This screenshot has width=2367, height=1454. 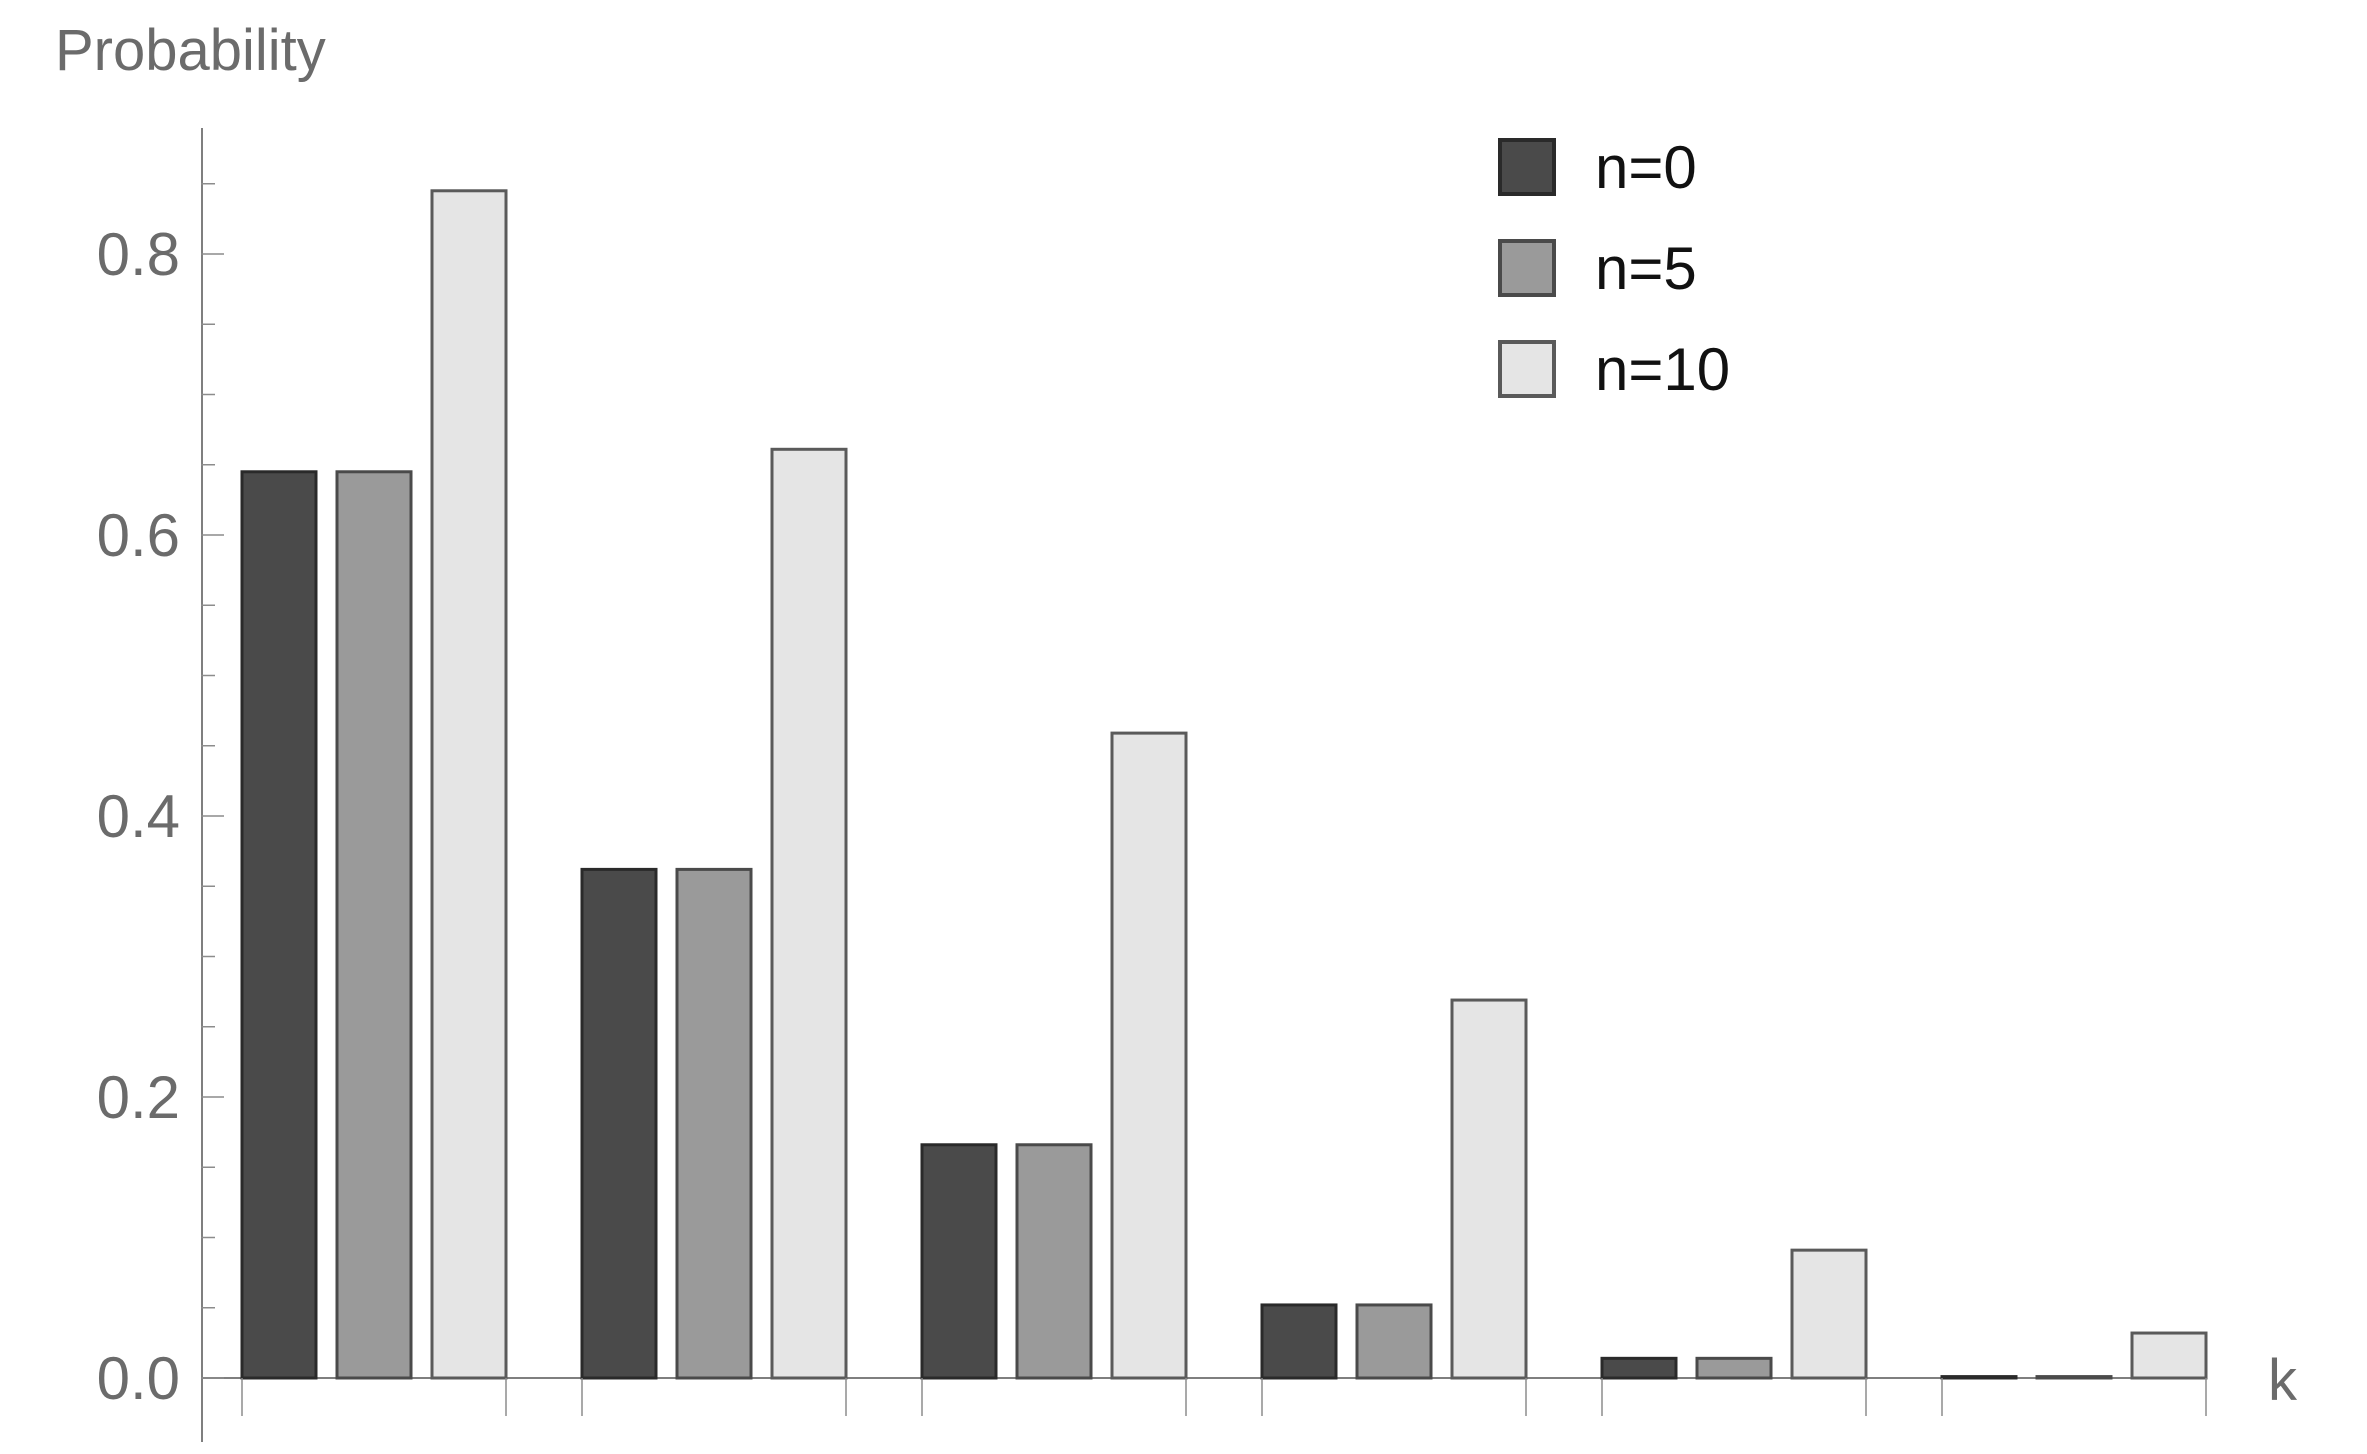 What do you see at coordinates (138, 1097) in the screenshot?
I see `y-tick-label: 0.2` at bounding box center [138, 1097].